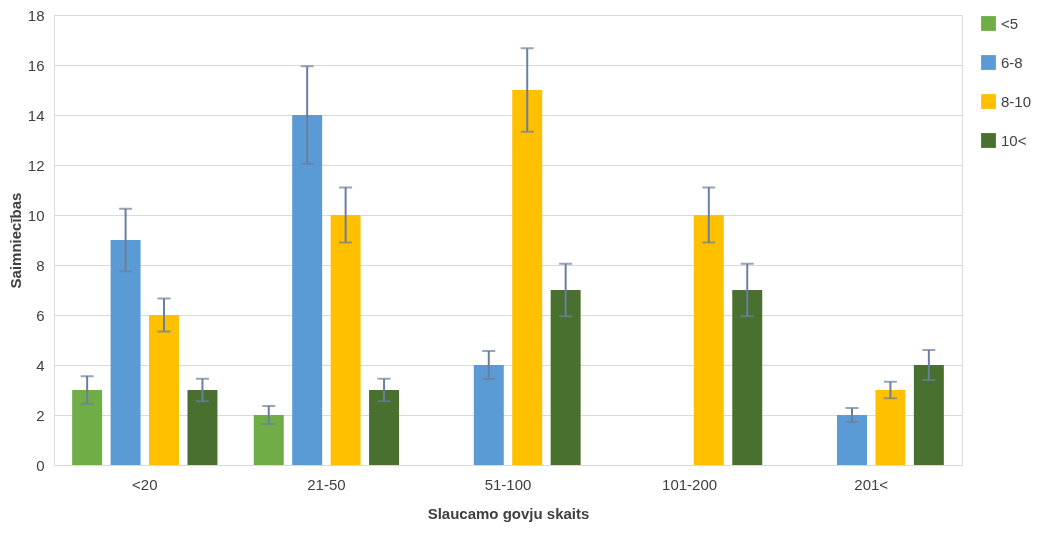 The width and height of the screenshot is (1052, 535). What do you see at coordinates (15, 240) in the screenshot?
I see `y-axis-title: Saimniecības` at bounding box center [15, 240].